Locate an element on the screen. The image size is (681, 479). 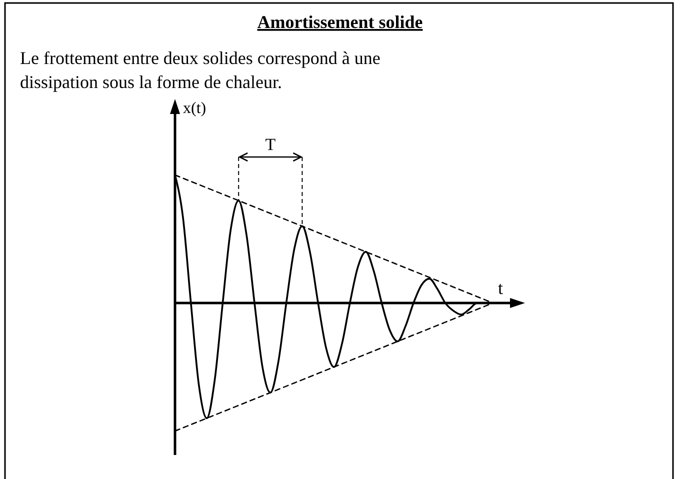
y-axis-title: x(t) is located at coordinates (194, 108).